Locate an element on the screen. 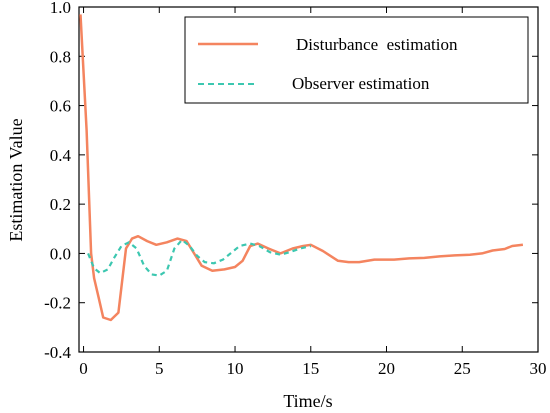 The image size is (550, 413). y-tick-label: 0.8 is located at coordinates (60, 56).